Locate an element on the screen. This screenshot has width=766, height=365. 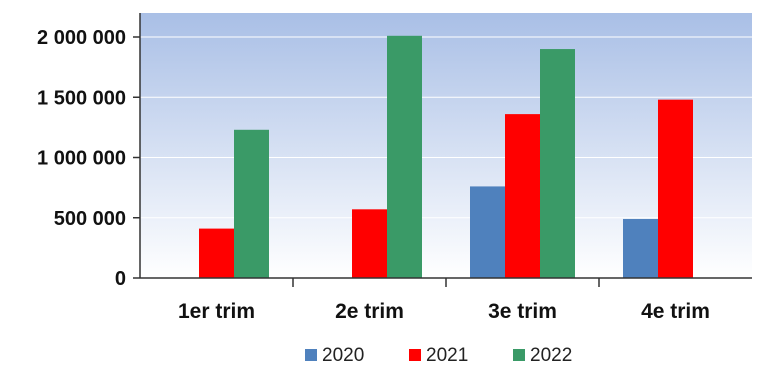
x-tick-label: 1er trim is located at coordinates (216, 311).